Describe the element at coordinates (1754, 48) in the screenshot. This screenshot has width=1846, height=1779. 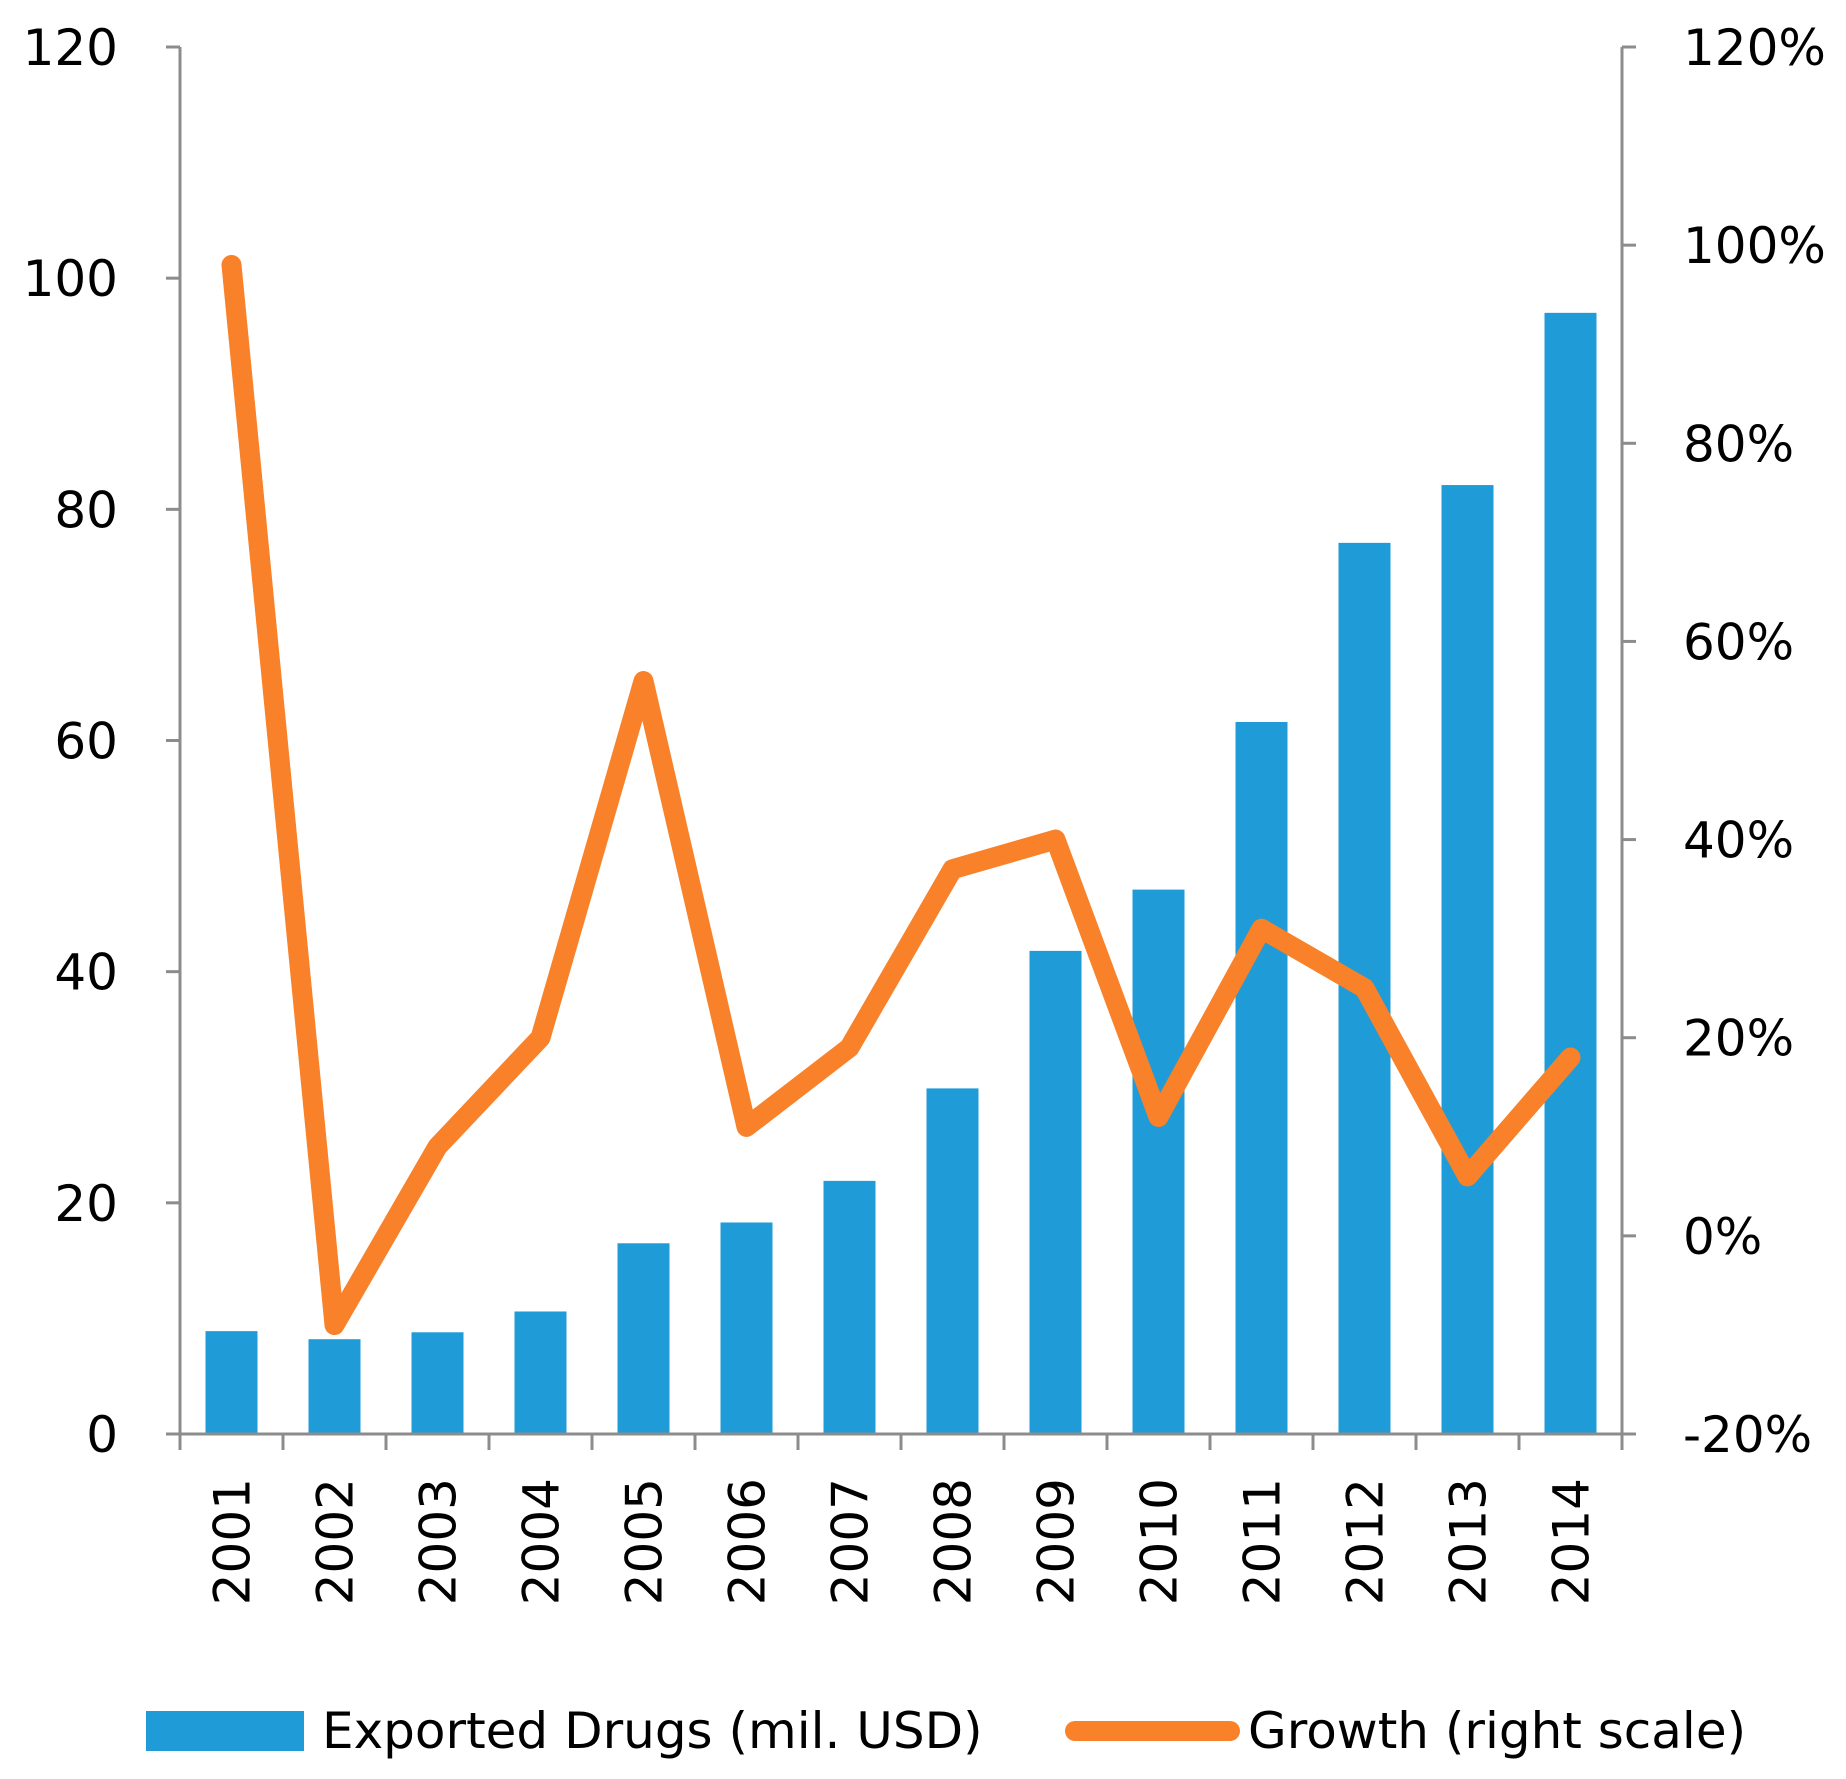
I see `right-tick-label: 120%` at that location.